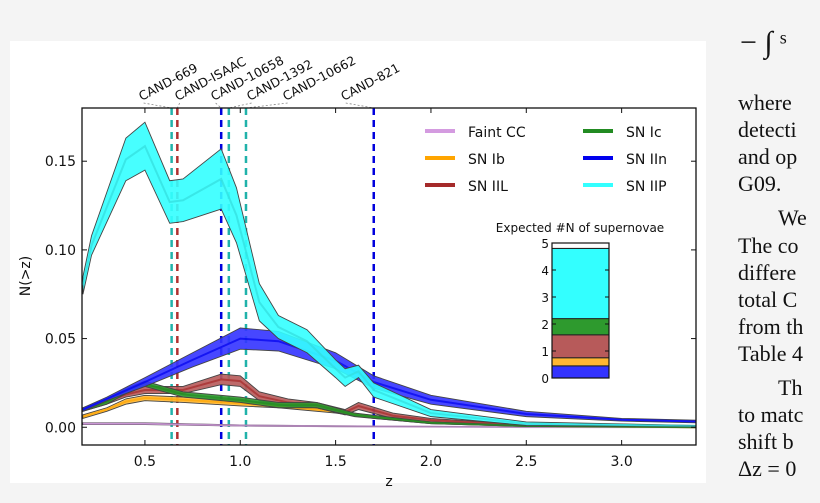 This screenshot has width=820, height=503. What do you see at coordinates (545, 379) in the screenshot?
I see `inset-tick-label: 0` at bounding box center [545, 379].